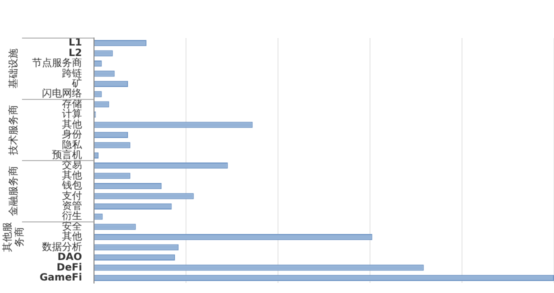 This screenshot has width=554, height=293. I want to click on y-tick-label: 安全, so click(72, 226).